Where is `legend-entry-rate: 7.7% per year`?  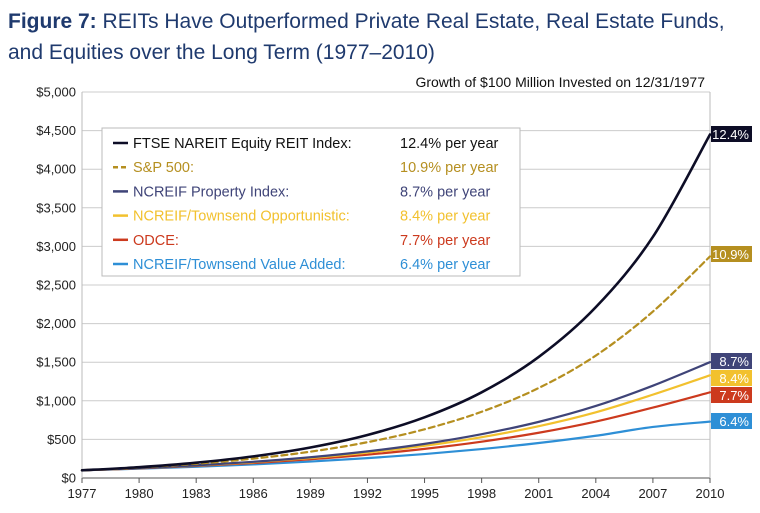 legend-entry-rate: 7.7% per year is located at coordinates (445, 241).